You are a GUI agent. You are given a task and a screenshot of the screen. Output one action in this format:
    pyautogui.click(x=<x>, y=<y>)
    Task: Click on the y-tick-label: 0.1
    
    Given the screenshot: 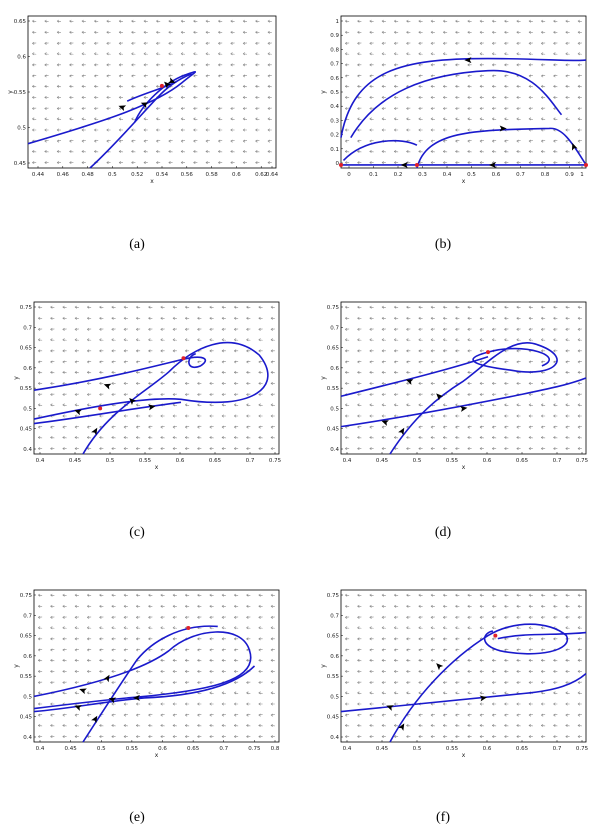 What is the action you would take?
    pyautogui.click(x=334, y=150)
    